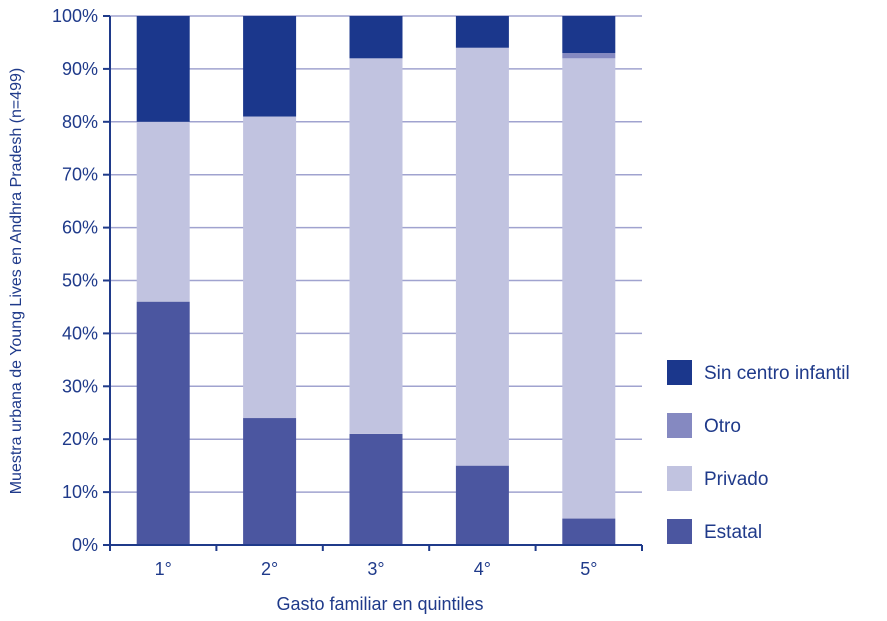 The width and height of the screenshot is (887, 621). What do you see at coordinates (80, 122) in the screenshot?
I see `y-tick-label: 80%` at bounding box center [80, 122].